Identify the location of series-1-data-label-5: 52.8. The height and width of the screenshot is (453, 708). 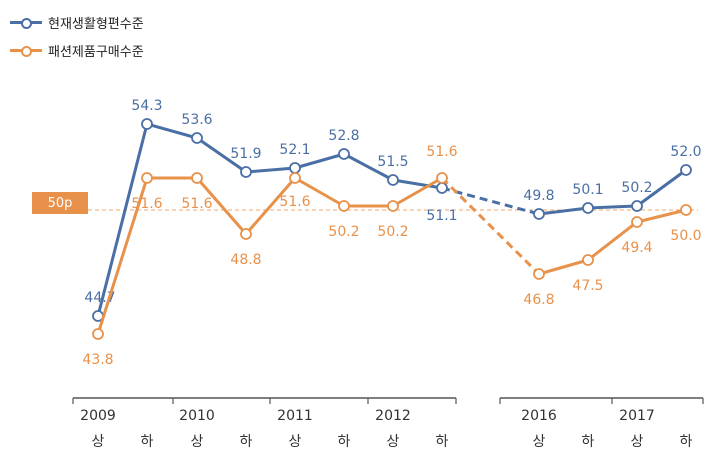
(343, 136).